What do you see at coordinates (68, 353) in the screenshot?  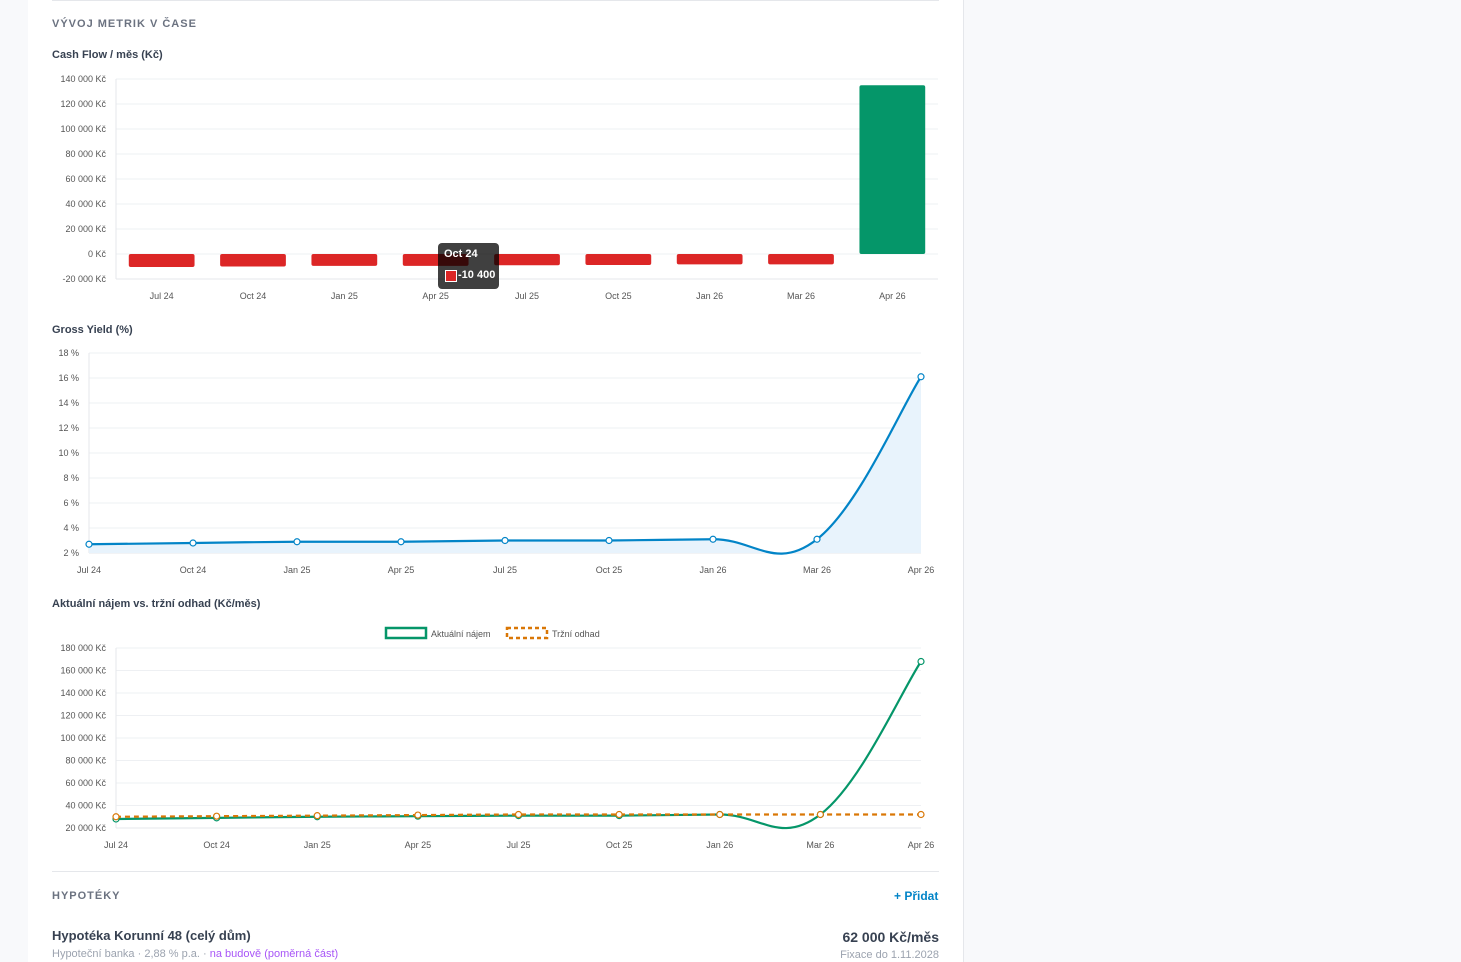 I see `y-tick-label: 18 %` at bounding box center [68, 353].